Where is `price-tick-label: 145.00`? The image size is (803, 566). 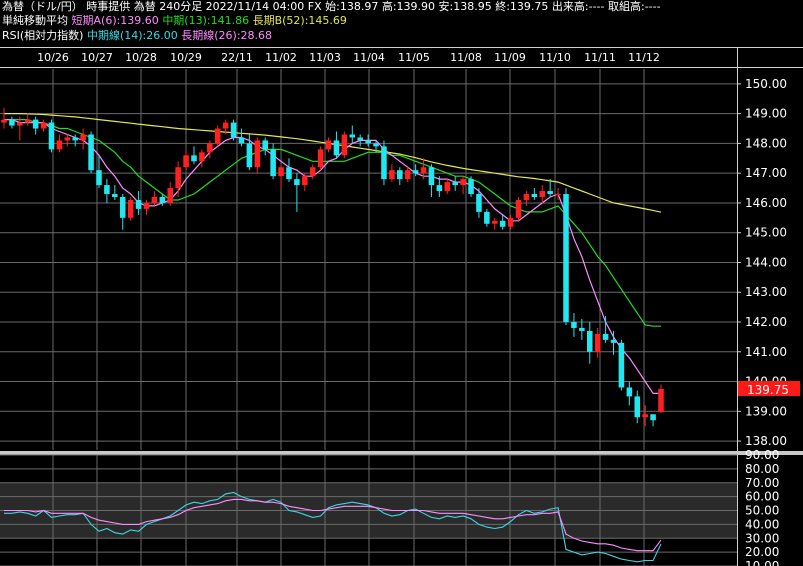 price-tick-label: 145.00 is located at coordinates (766, 233).